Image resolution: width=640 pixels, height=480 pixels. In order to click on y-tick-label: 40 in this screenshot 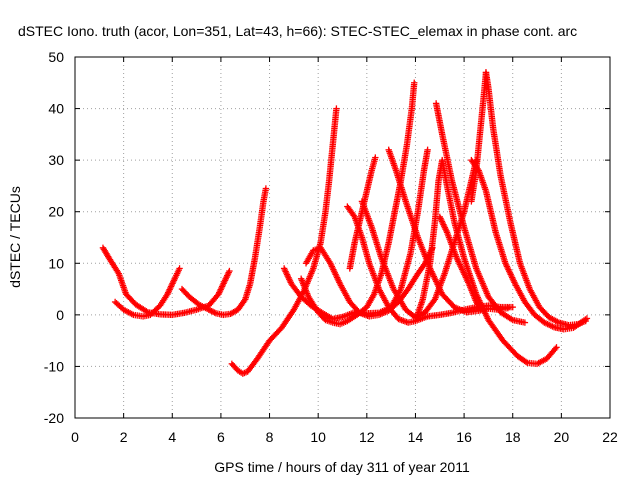, I will do `click(56, 109)`.